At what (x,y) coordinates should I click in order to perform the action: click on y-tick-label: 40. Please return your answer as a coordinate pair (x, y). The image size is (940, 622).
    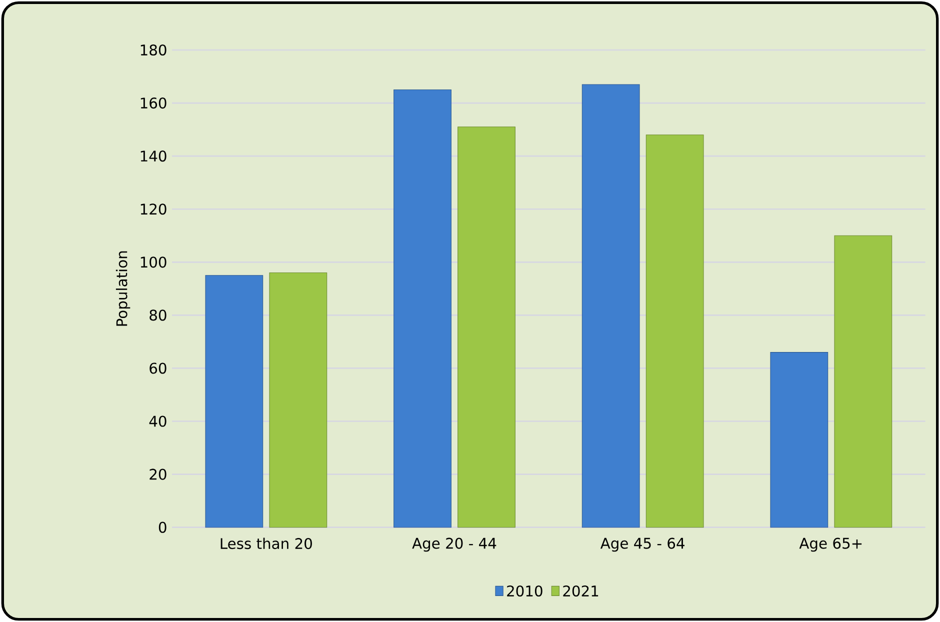
    Looking at the image, I should click on (157, 421).